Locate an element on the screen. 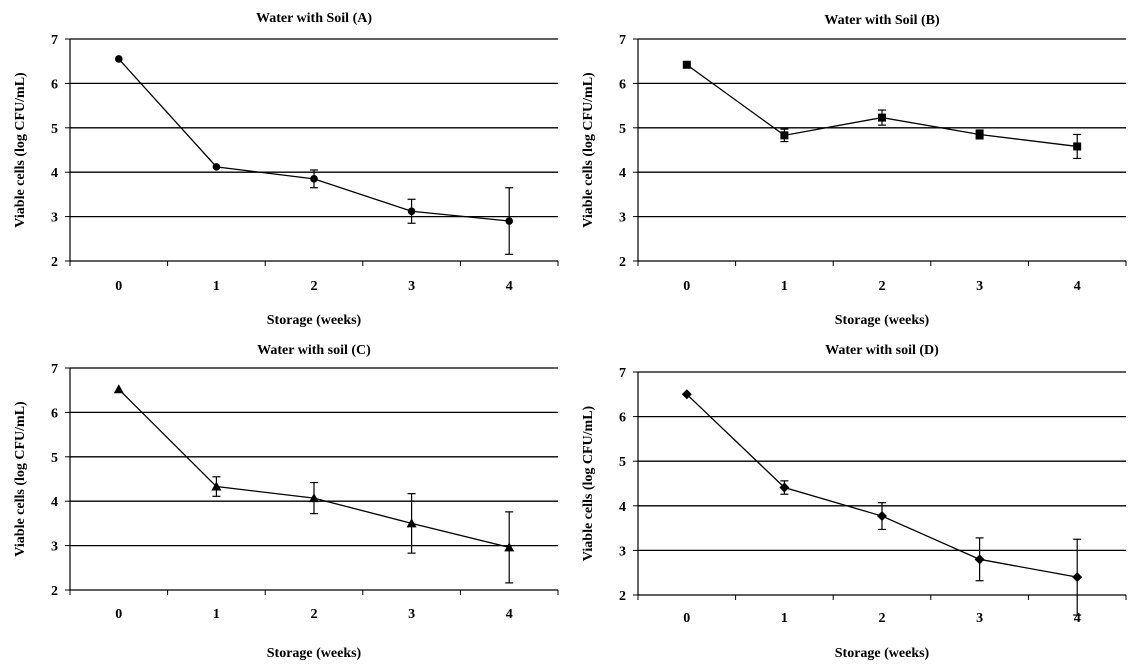 The image size is (1136, 664). chart-title: Water with soil (C) is located at coordinates (314, 350).